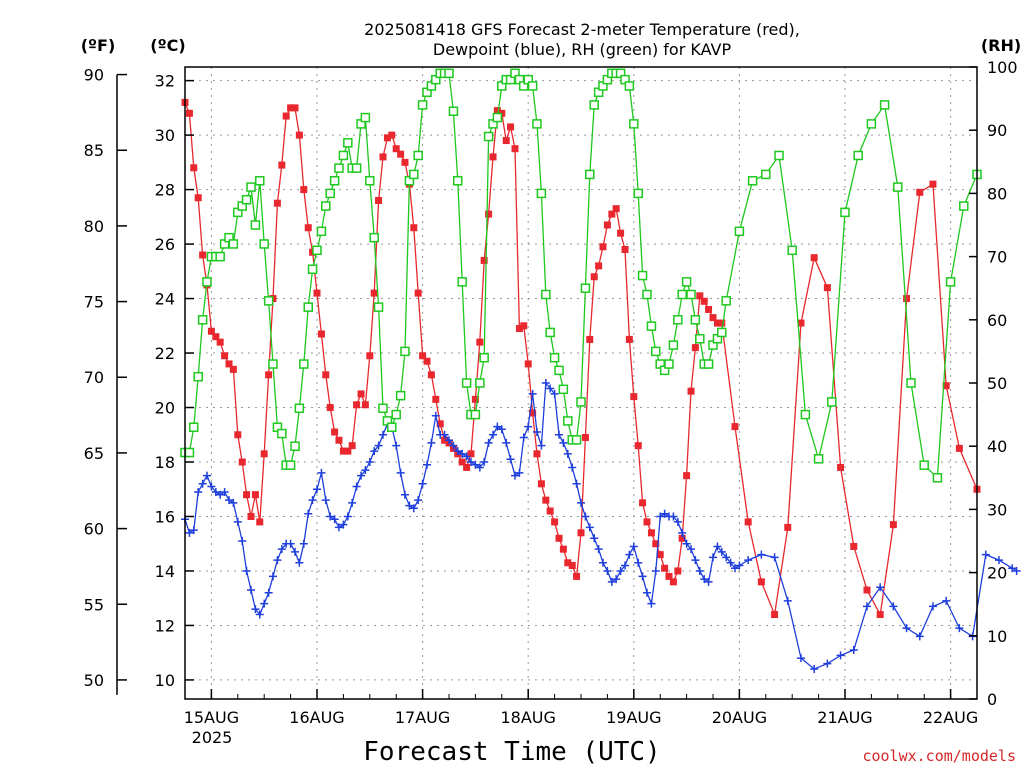 The width and height of the screenshot is (1024, 768). What do you see at coordinates (997, 320) in the screenshot?
I see `rh-tick-label: 60` at bounding box center [997, 320].